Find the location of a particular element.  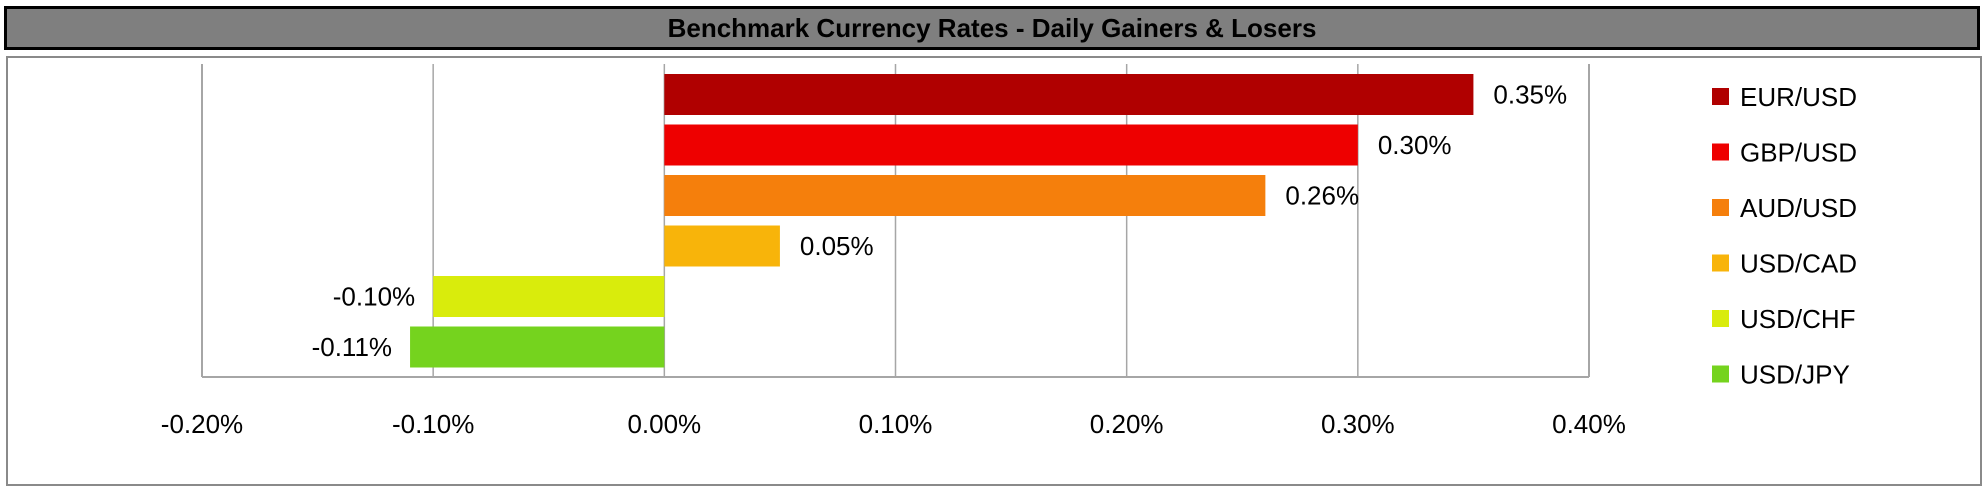

legend-label: AUD/USD is located at coordinates (1798, 208).